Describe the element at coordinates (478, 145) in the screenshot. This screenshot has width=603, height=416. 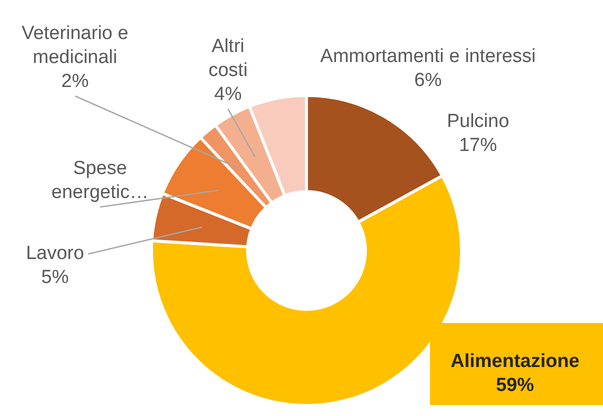
I see `data-label: 17%` at that location.